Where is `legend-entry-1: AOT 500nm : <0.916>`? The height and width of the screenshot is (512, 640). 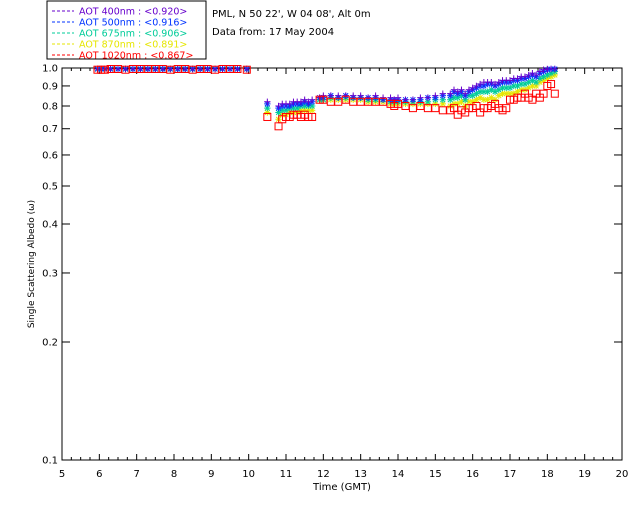 legend-entry-1: AOT 500nm : <0.916> is located at coordinates (119, 23).